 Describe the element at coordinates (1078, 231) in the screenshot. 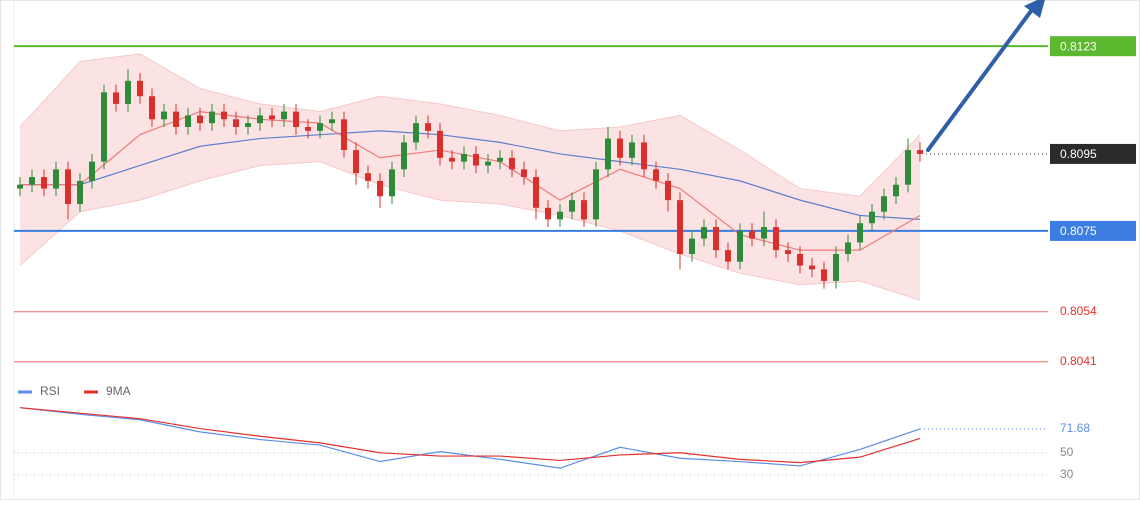

I see `level-label: 0.8075` at that location.